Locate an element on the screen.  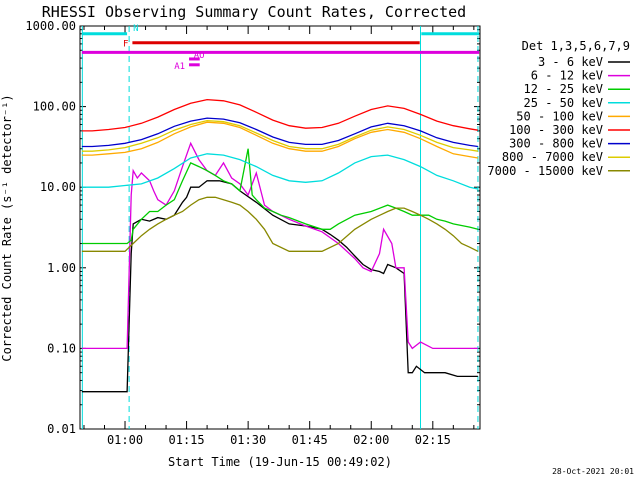
y-tick-label: 100.00 is located at coordinates (54, 107).